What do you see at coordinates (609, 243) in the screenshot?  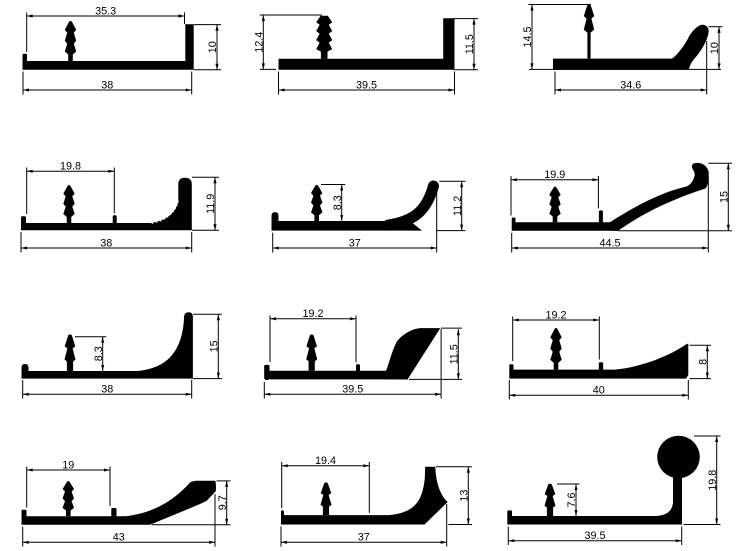 I see `svg-text: 44.5` at bounding box center [609, 243].